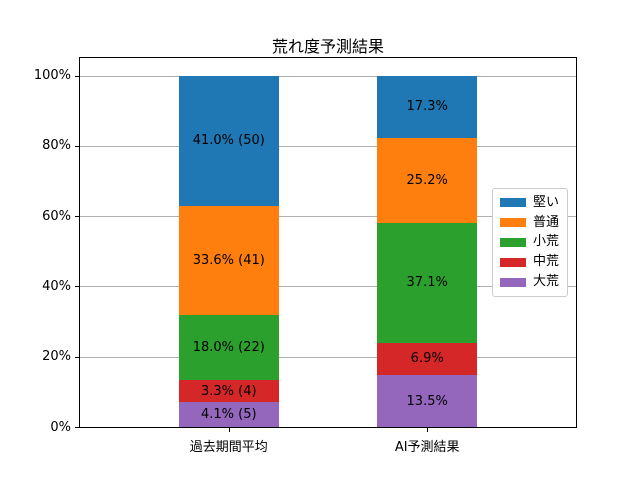 This screenshot has width=640, height=480. I want to click on bar-segment-label: 4.1% (5), so click(229, 415).